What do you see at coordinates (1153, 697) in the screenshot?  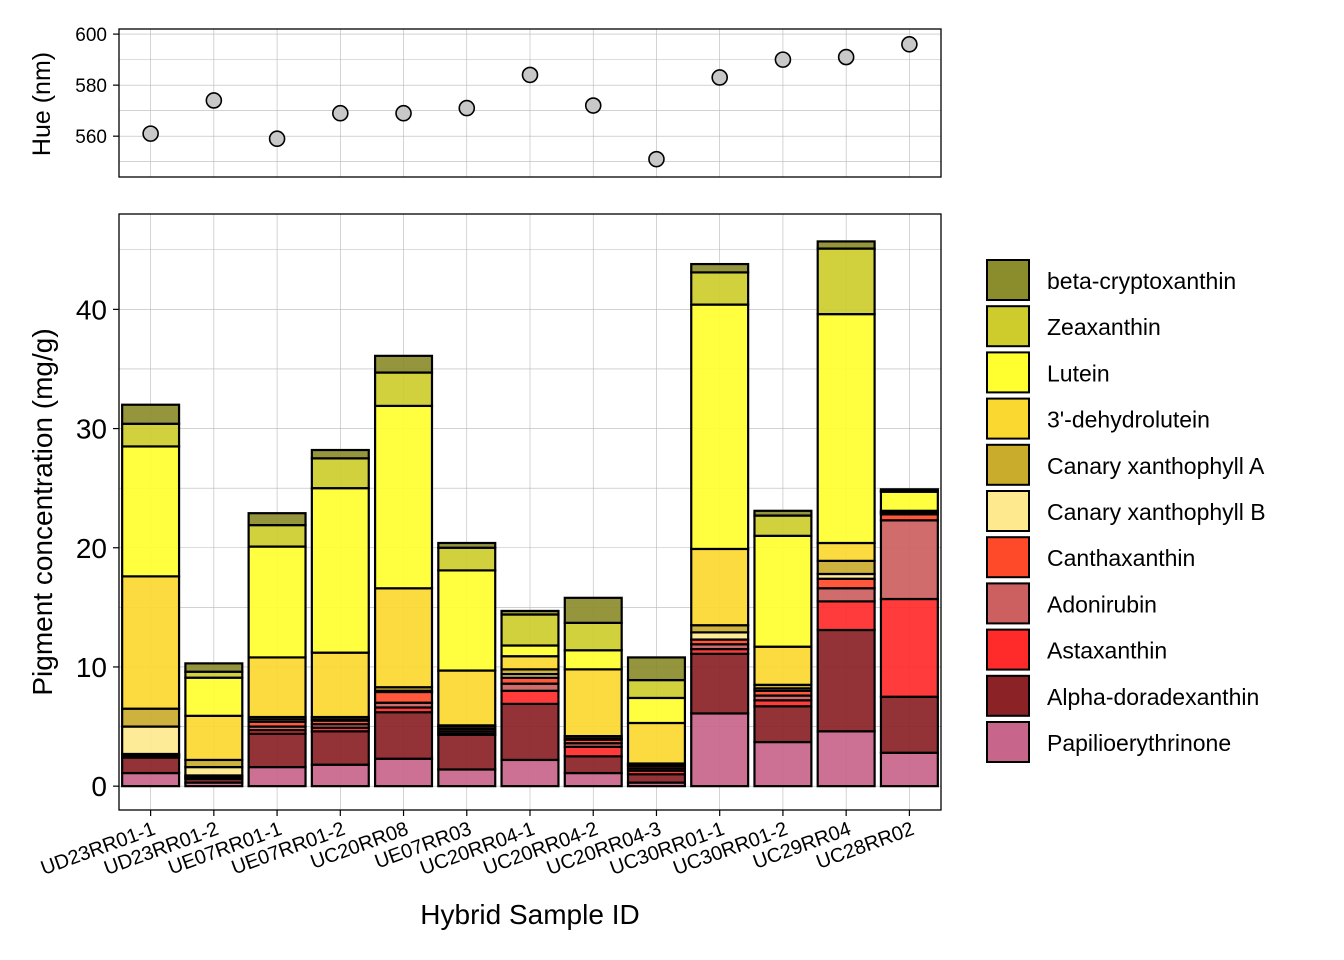 I see `legend-label: Alpha-doradexanthin` at bounding box center [1153, 697].